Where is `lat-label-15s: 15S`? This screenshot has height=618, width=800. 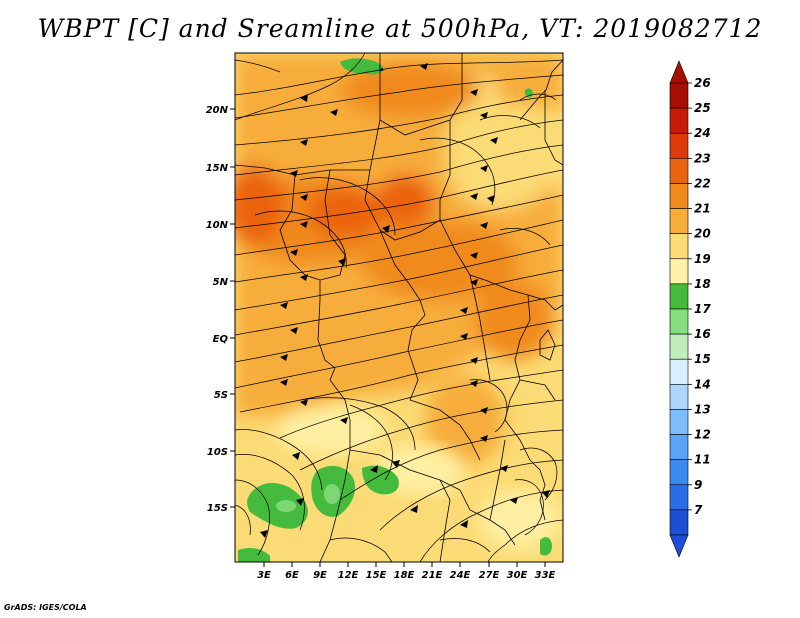
lat-label-15s: 15S is located at coordinates (217, 508).